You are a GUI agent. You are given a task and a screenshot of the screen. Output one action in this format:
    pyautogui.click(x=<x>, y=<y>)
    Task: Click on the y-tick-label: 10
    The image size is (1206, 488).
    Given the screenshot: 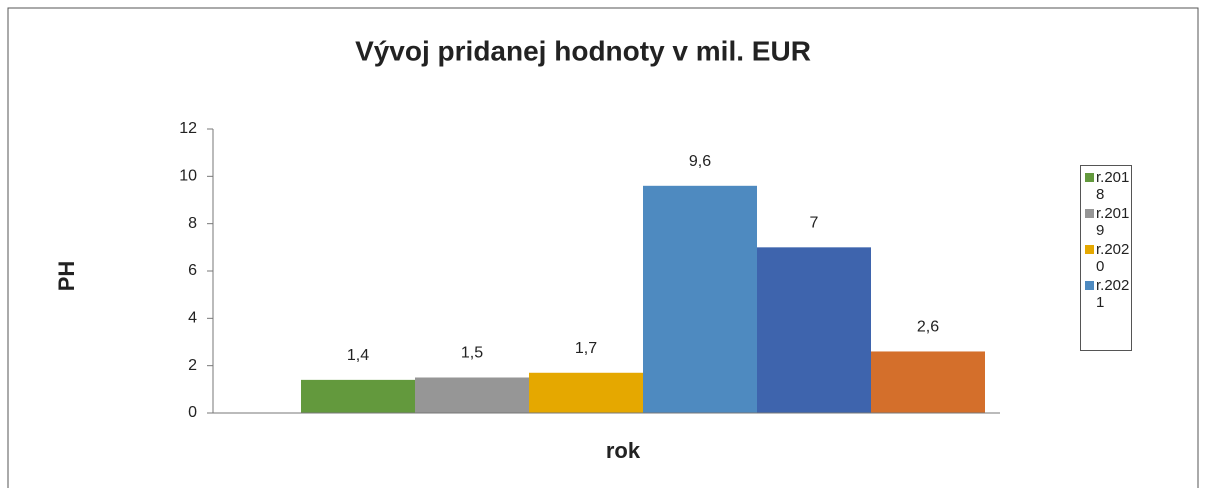 What is the action you would take?
    pyautogui.click(x=188, y=176)
    